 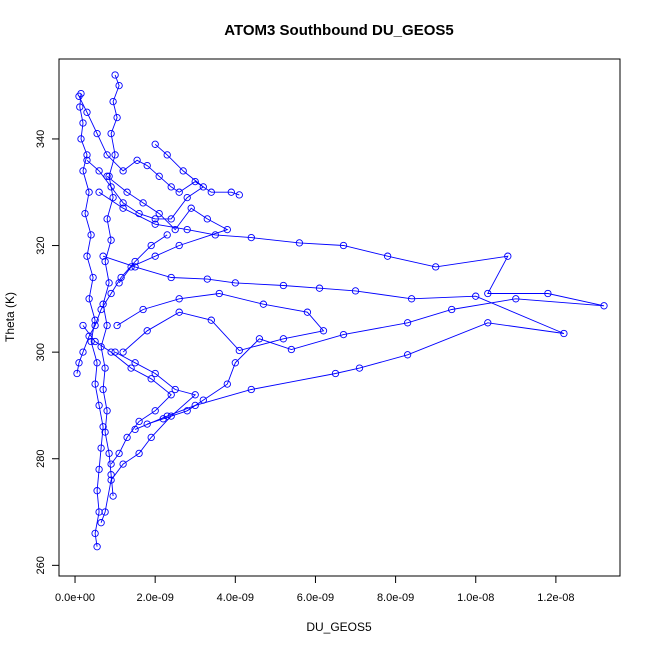 I want to click on y-tick-label: 280, so click(x=41, y=459).